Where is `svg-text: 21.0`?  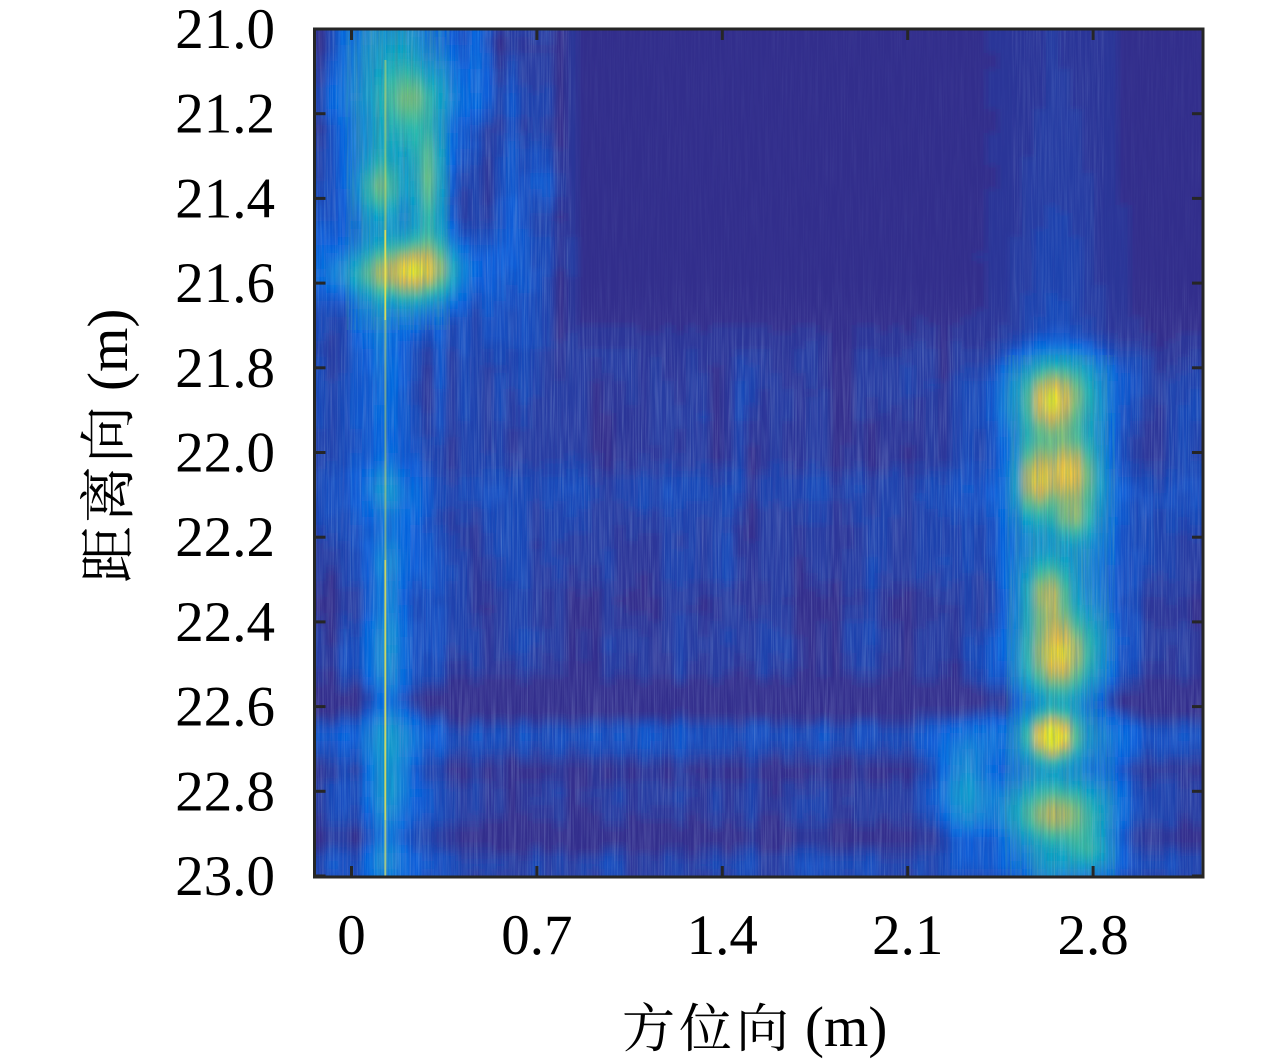
svg-text: 21.0 is located at coordinates (225, 30).